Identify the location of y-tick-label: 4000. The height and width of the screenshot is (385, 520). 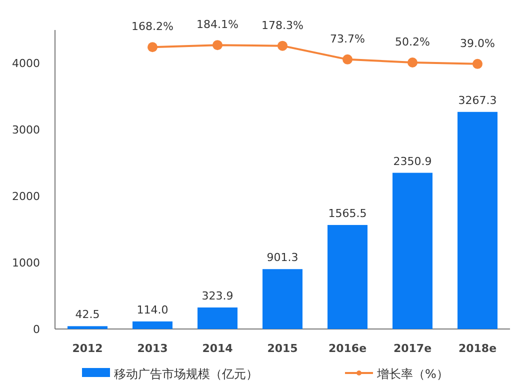
(26, 63).